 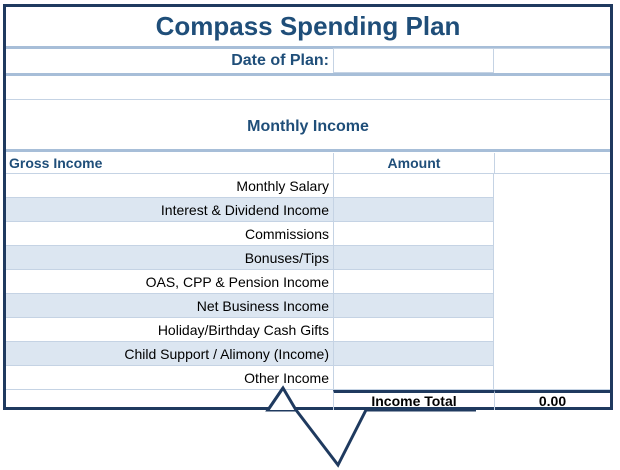 I want to click on title-divider, so click(x=308, y=47).